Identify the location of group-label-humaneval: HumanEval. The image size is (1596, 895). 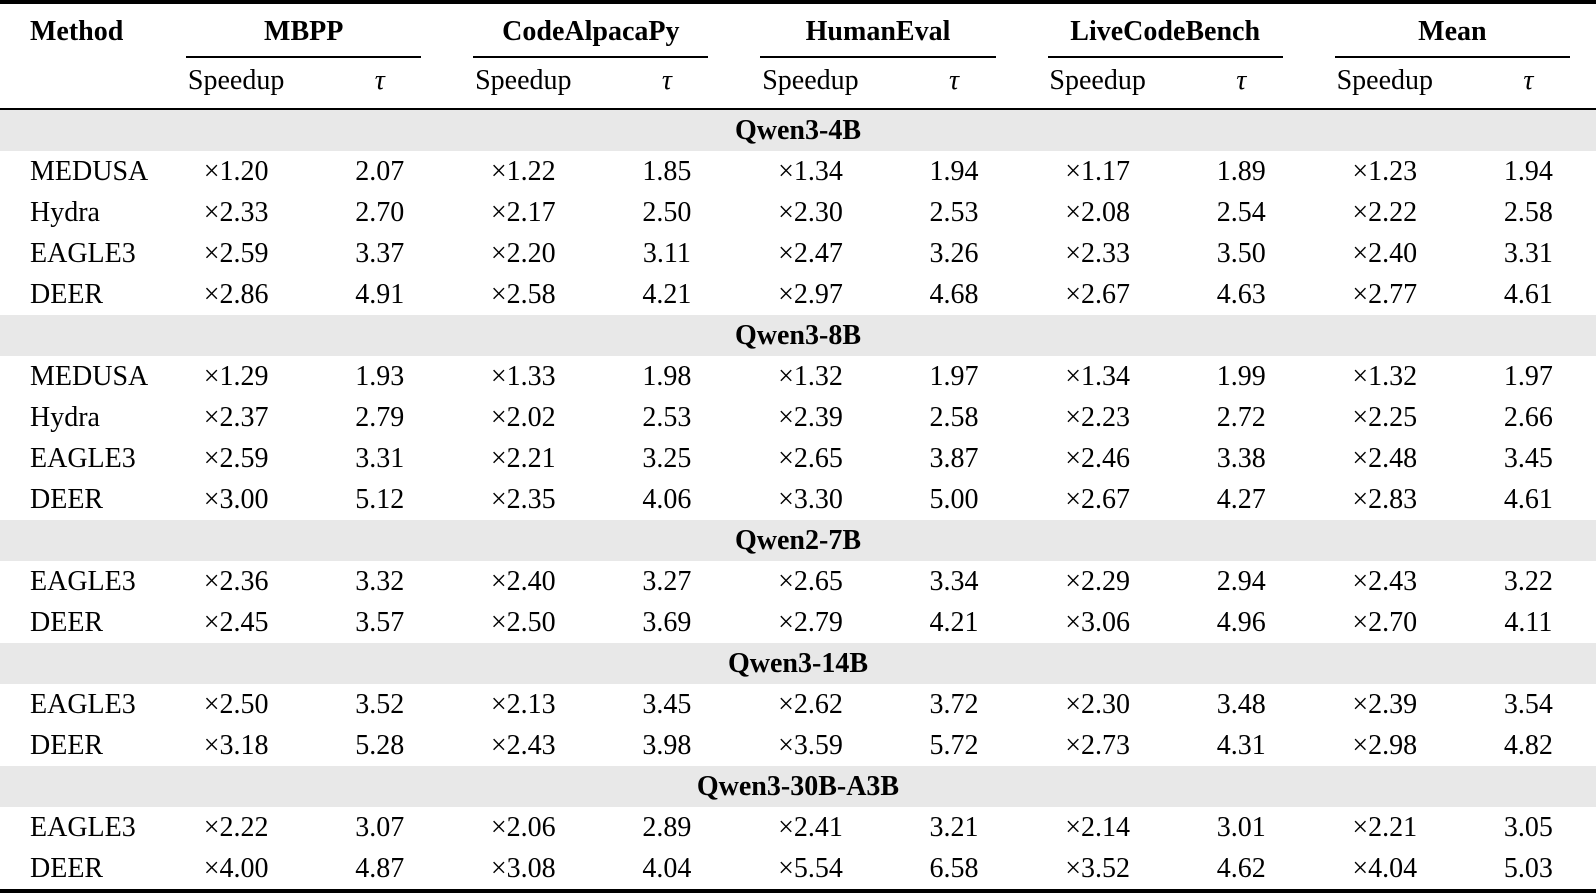
(878, 35).